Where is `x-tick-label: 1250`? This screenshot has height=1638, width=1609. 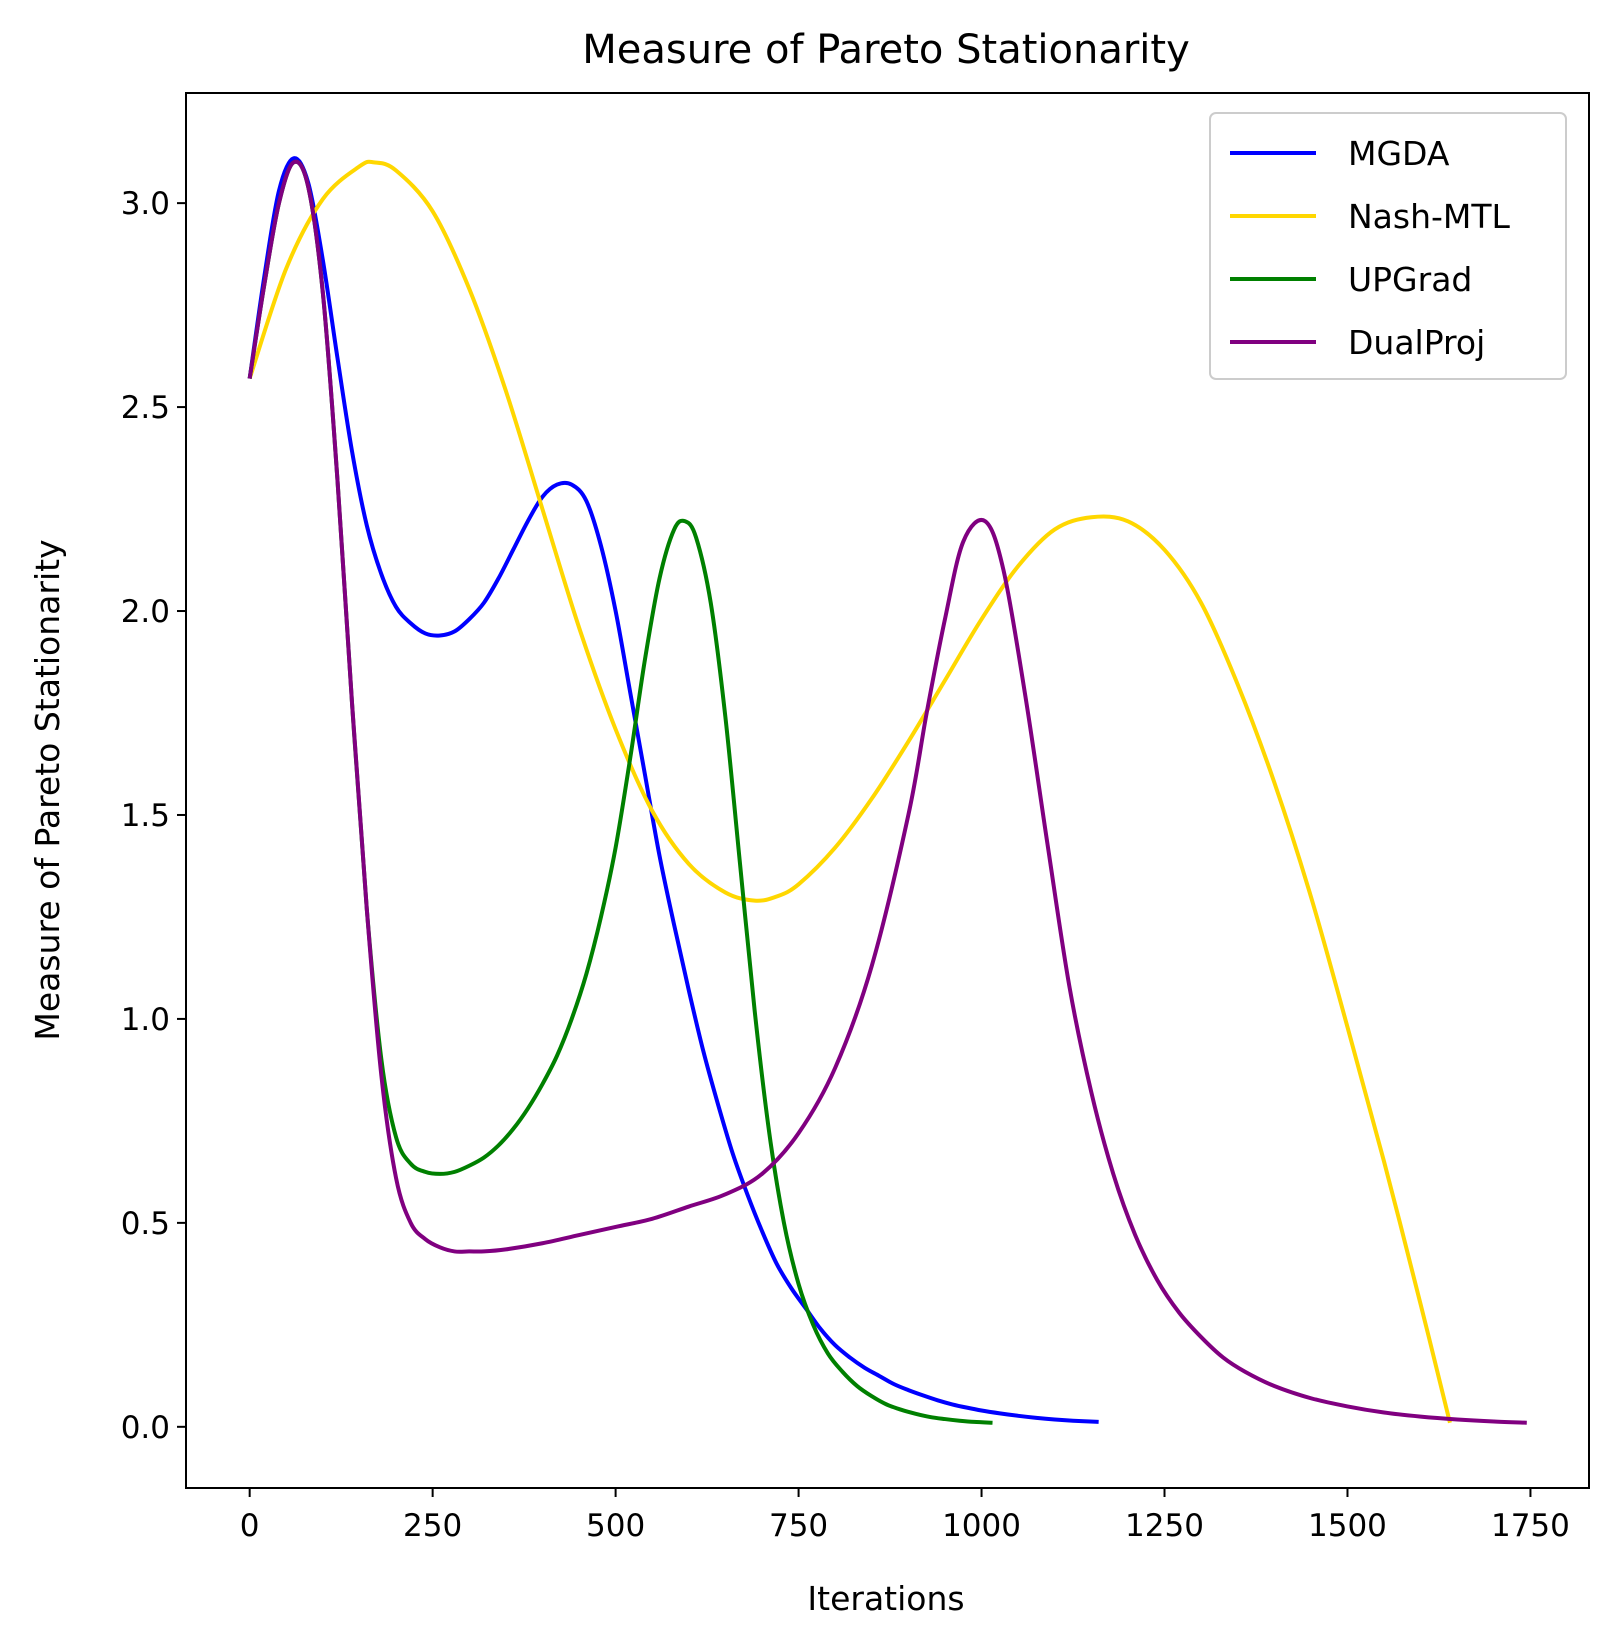 x-tick-label: 1250 is located at coordinates (1164, 1526).